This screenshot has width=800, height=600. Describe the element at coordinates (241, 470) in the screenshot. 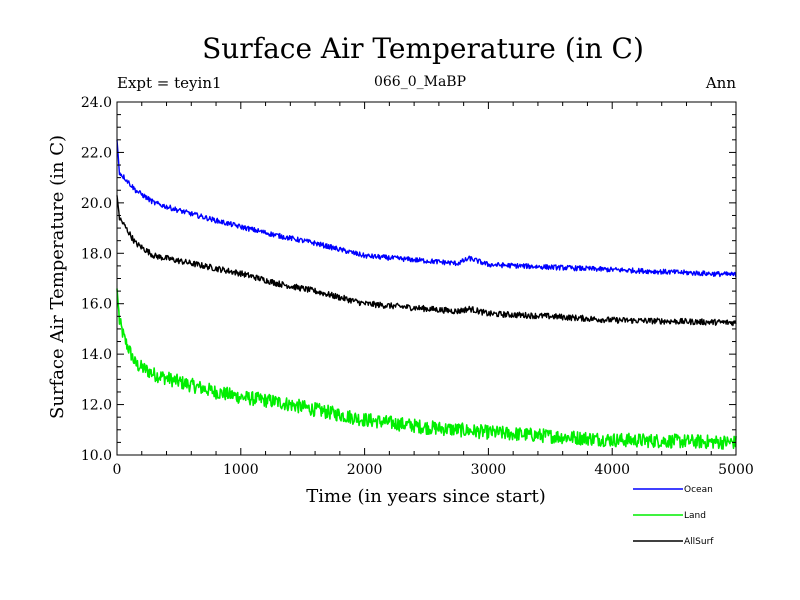

I see `x-tick-label: 1000` at that location.